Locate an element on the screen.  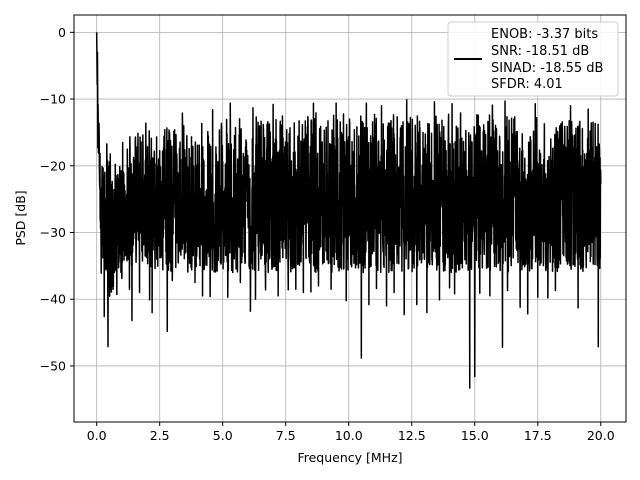
legend-sinad: SINAD: -18.55 dB is located at coordinates (547, 68).